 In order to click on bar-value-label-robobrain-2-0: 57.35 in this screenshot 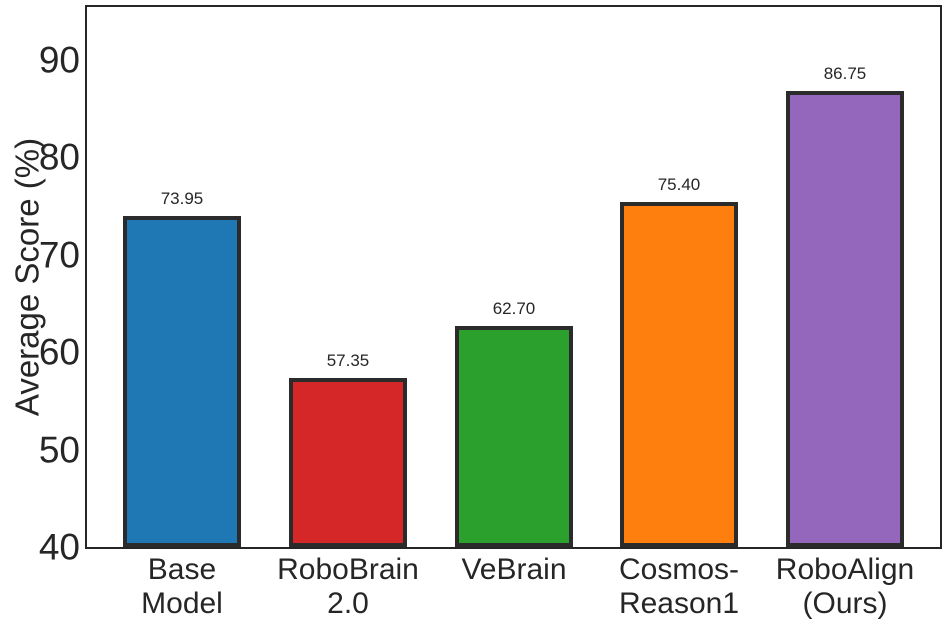, I will do `click(348, 360)`.